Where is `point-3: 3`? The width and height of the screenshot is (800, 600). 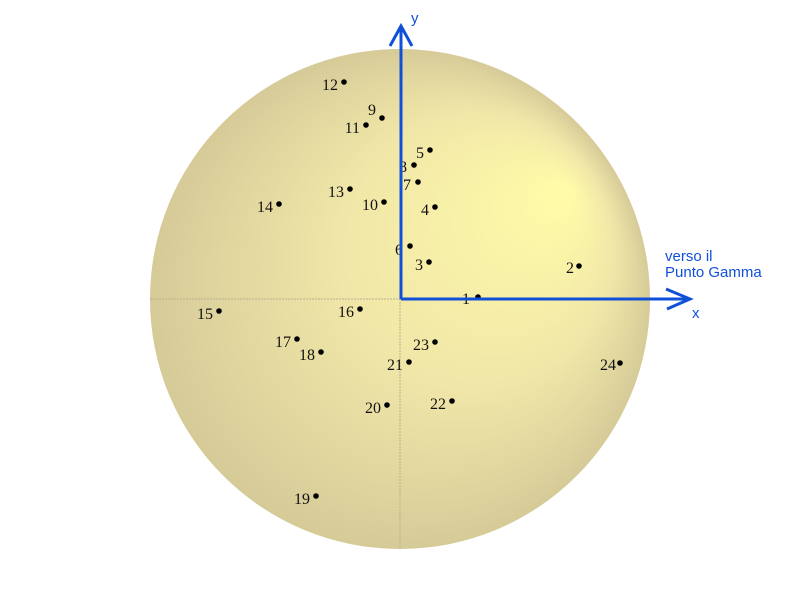
point-3: 3 is located at coordinates (423, 265).